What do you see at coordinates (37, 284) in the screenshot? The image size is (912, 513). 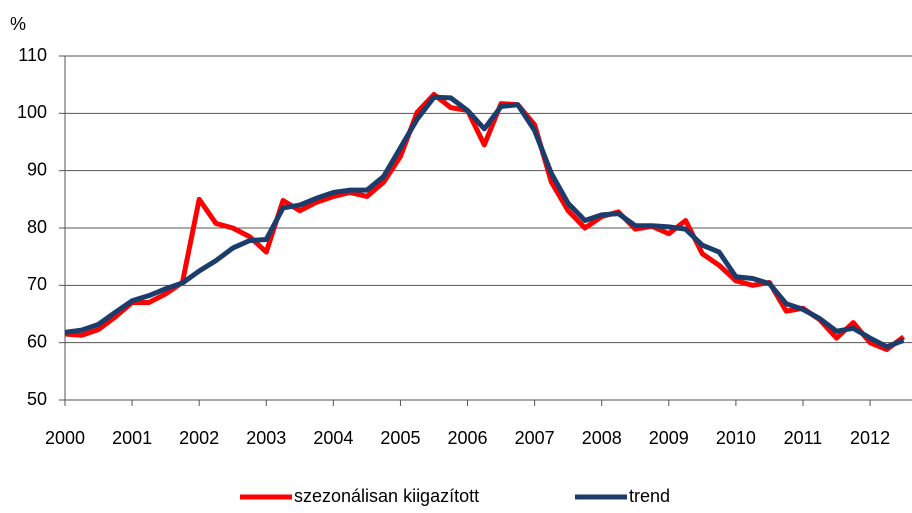 I see `y-tick-label: 70` at bounding box center [37, 284].